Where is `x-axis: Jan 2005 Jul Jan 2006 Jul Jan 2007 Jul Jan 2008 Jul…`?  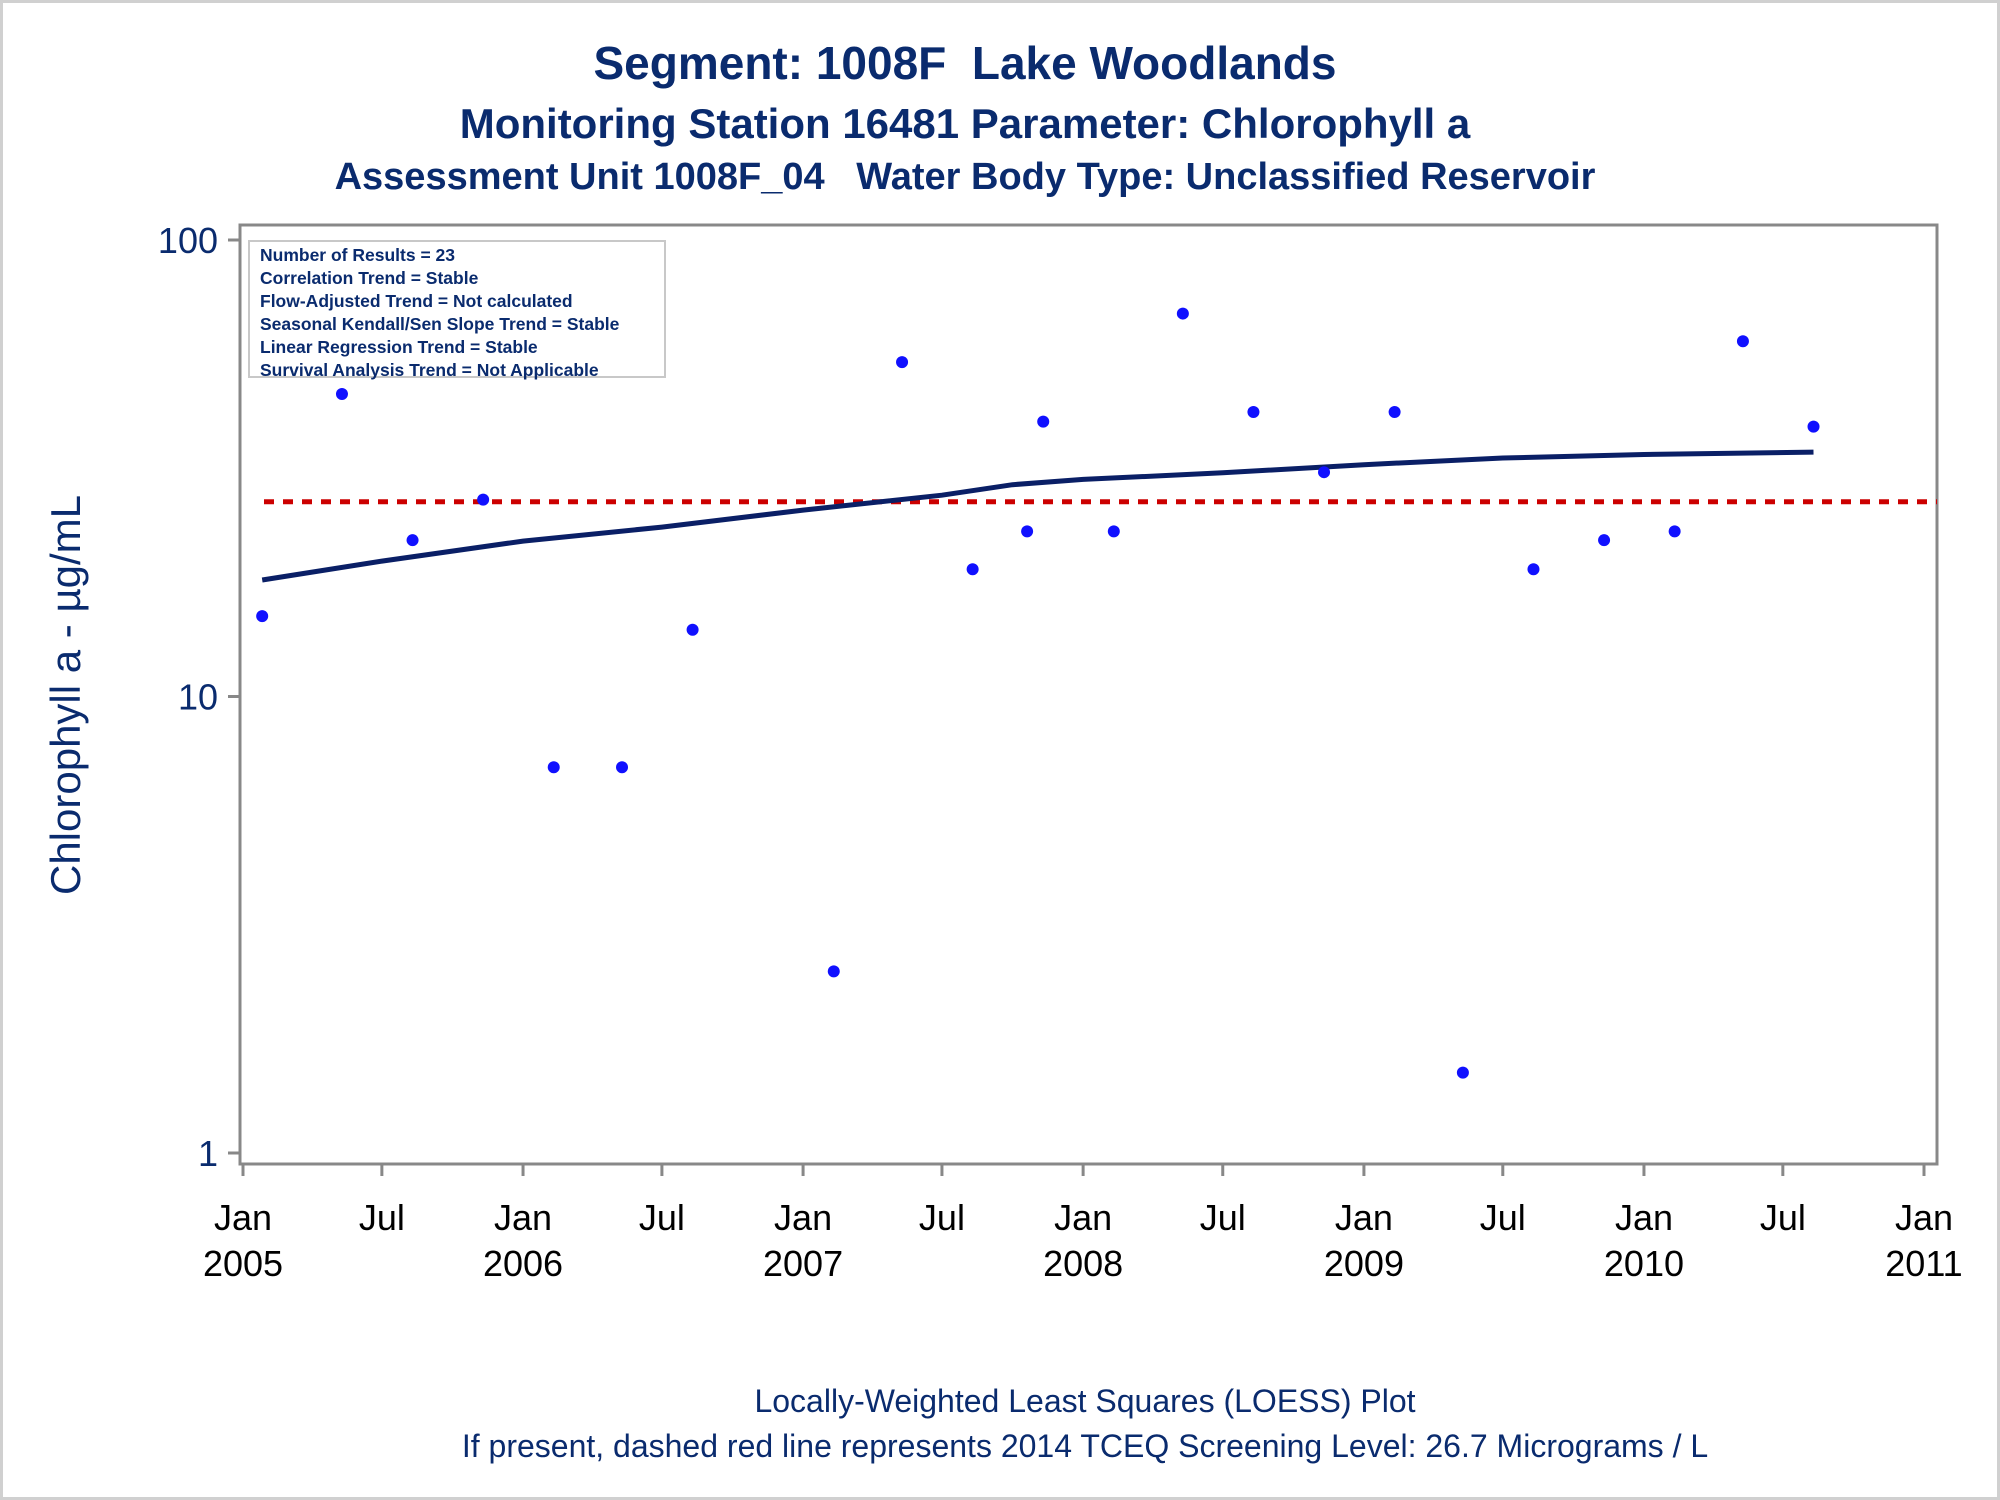
x-axis: Jan 2005 Jul Jan 2006 Jul Jan 2007 Jul Jan 2008 Jul… is located at coordinates (1083, 1224).